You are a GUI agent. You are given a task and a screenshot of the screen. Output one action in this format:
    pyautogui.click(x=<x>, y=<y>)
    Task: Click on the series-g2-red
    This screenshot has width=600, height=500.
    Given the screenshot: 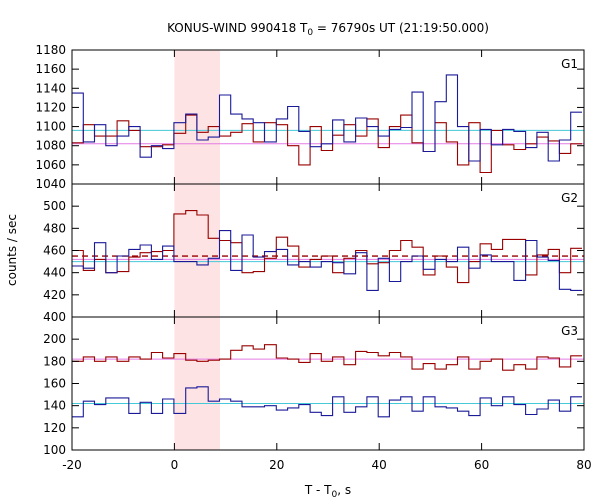 What is the action you would take?
    pyautogui.click(x=327, y=247)
    